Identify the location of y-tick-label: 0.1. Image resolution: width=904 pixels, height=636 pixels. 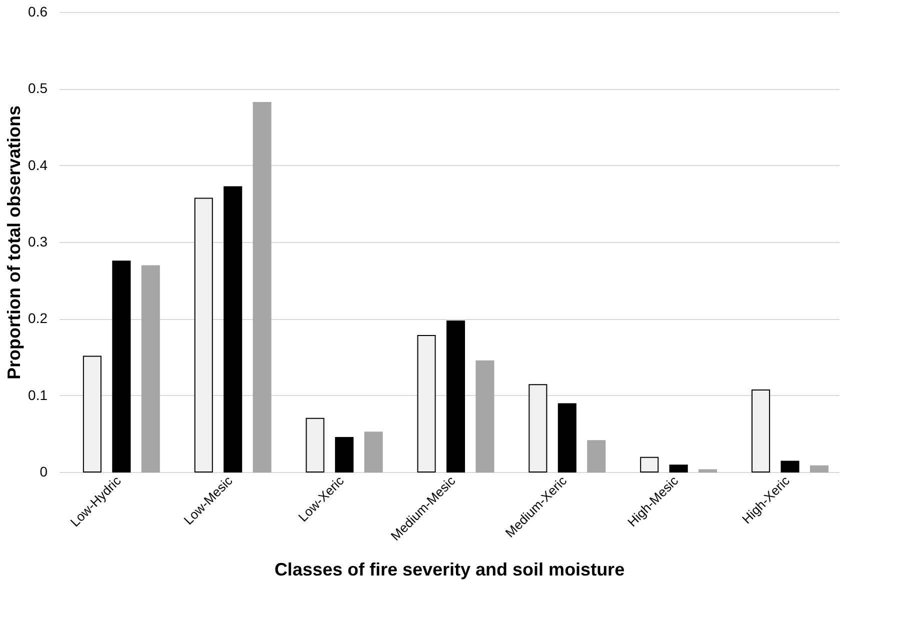
(38, 394).